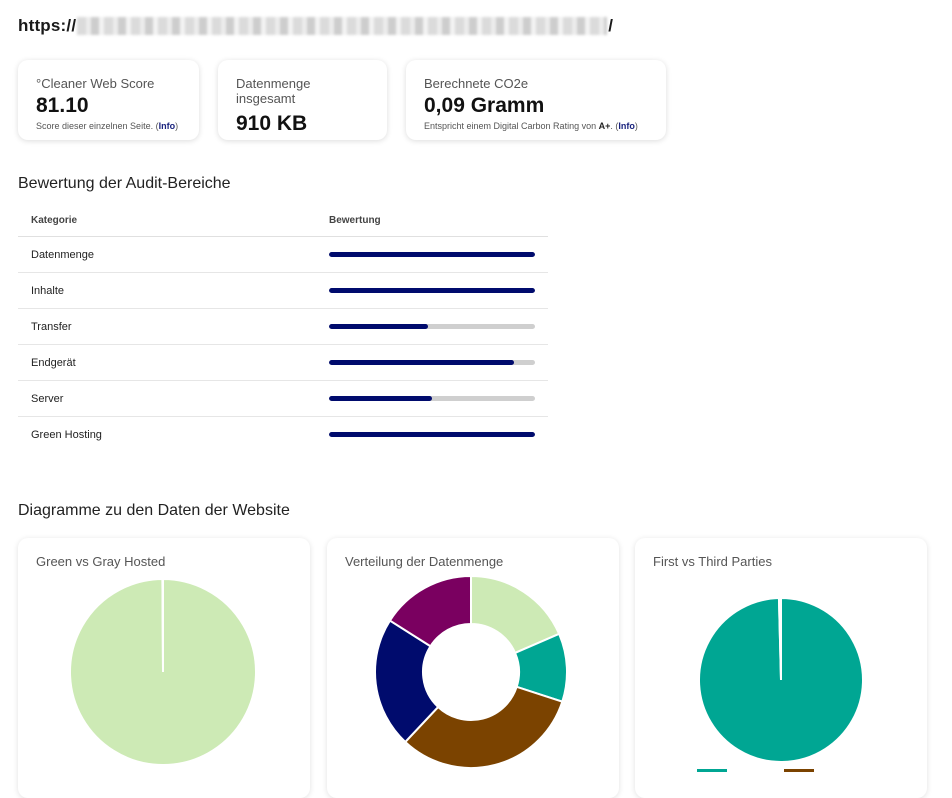 This screenshot has width=952, height=798. I want to click on url-suffix: /, so click(611, 25).